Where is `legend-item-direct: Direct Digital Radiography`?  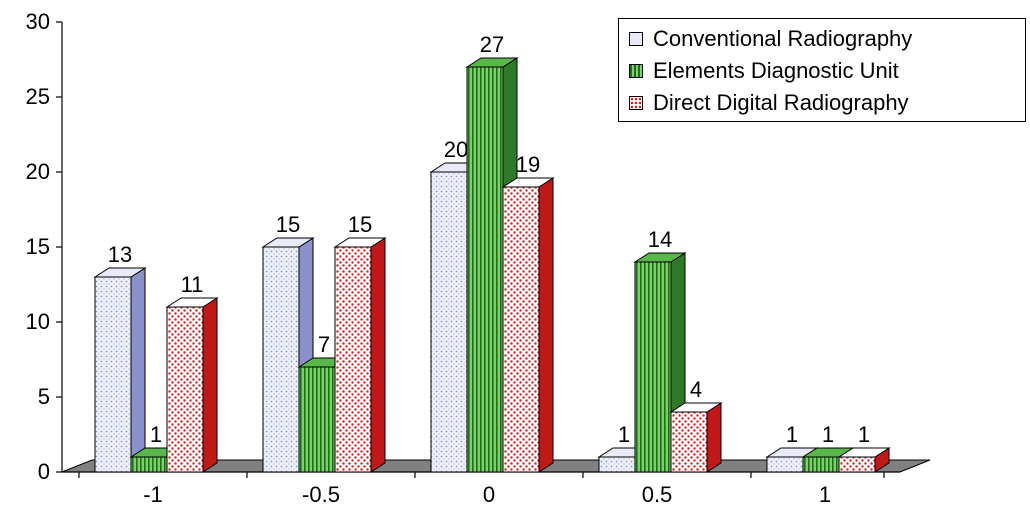 legend-item-direct: Direct Digital Radiography is located at coordinates (827, 103).